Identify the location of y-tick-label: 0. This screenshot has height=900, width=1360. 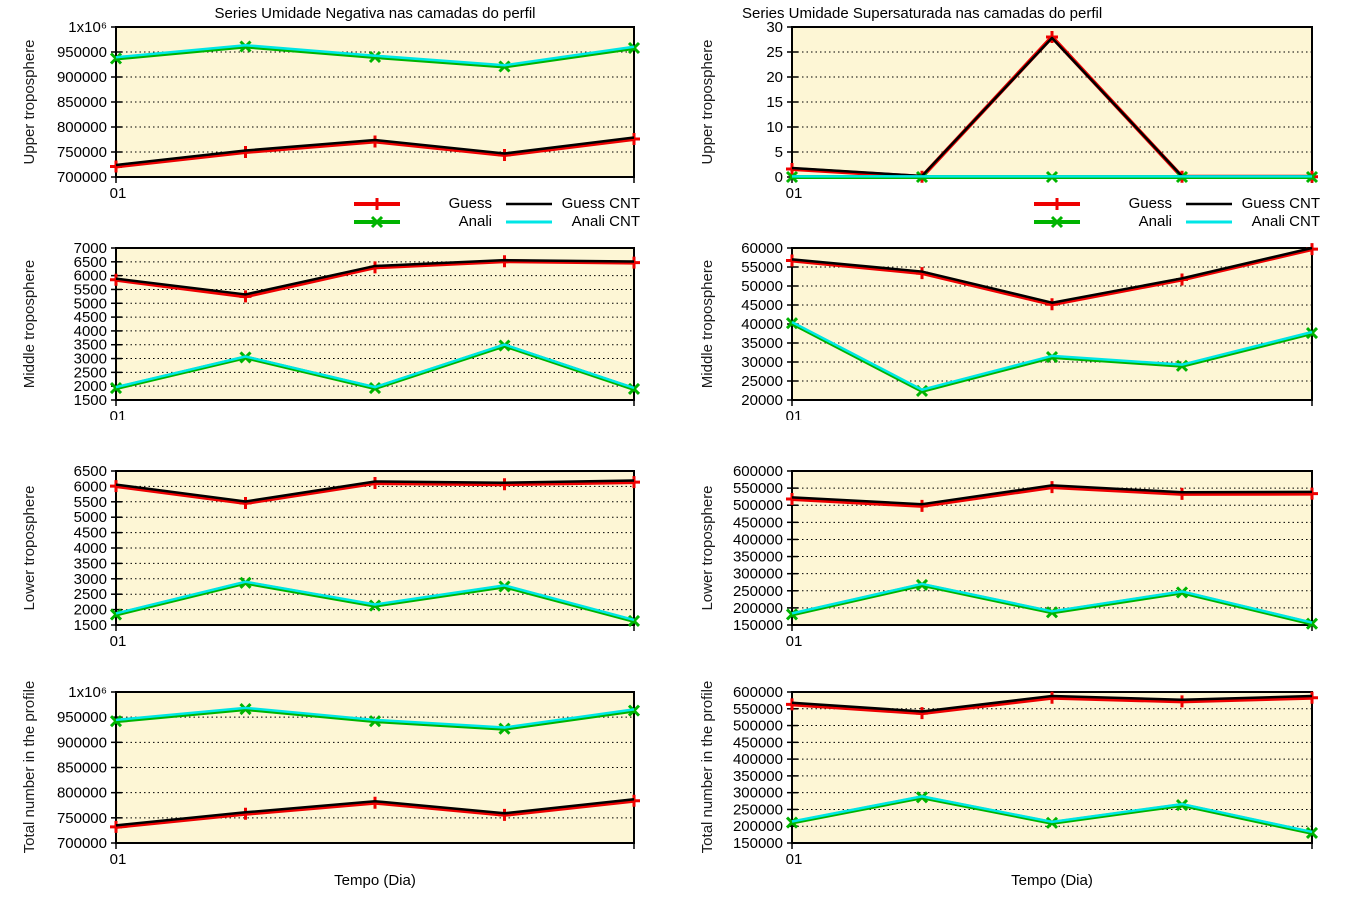
(779, 177).